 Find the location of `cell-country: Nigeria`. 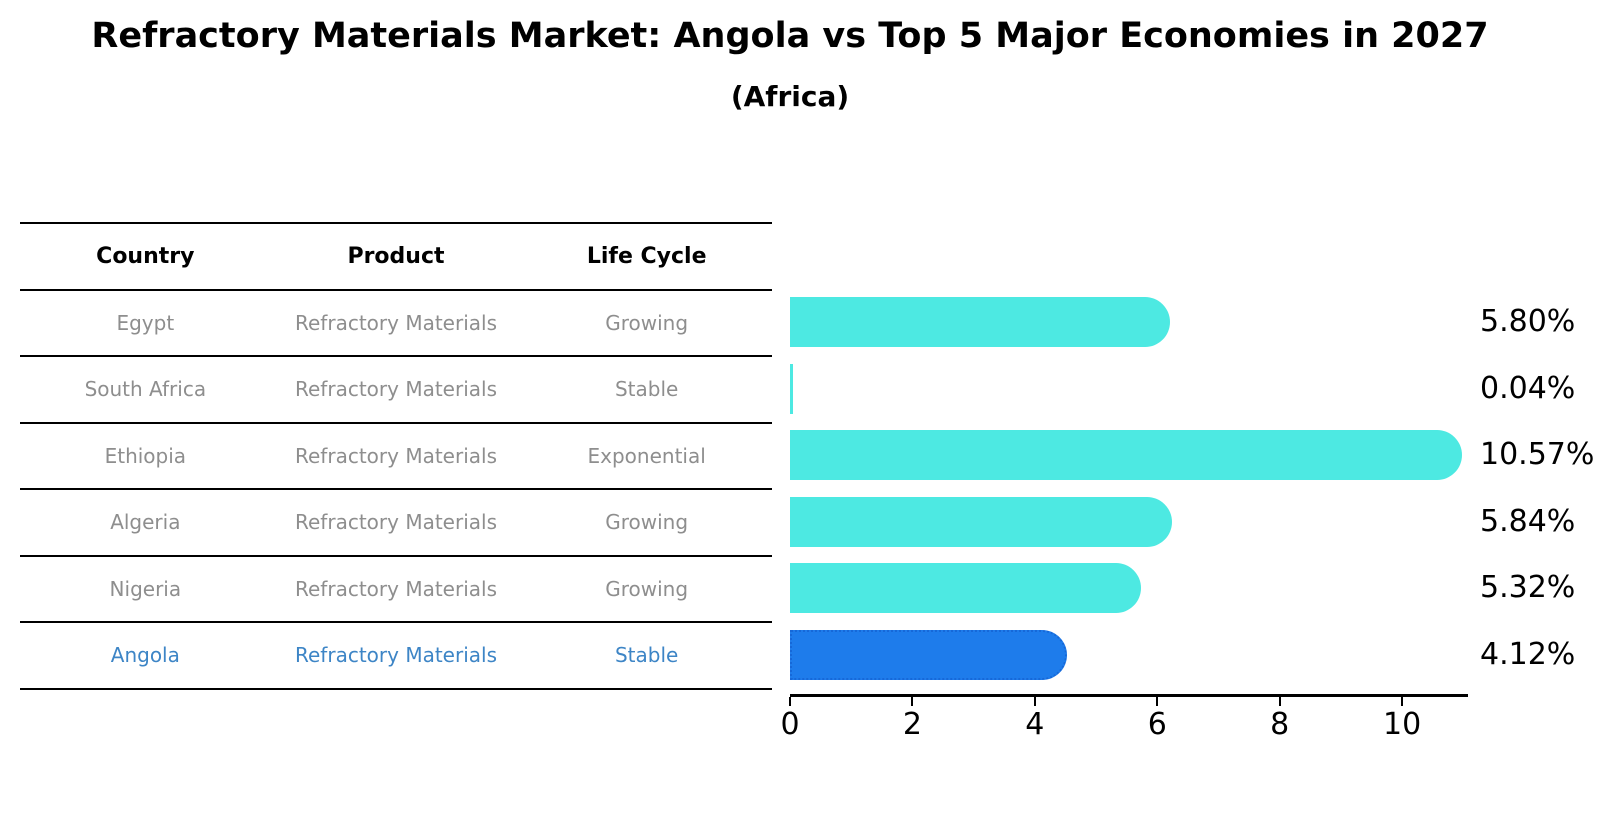

cell-country: Nigeria is located at coordinates (145, 588).